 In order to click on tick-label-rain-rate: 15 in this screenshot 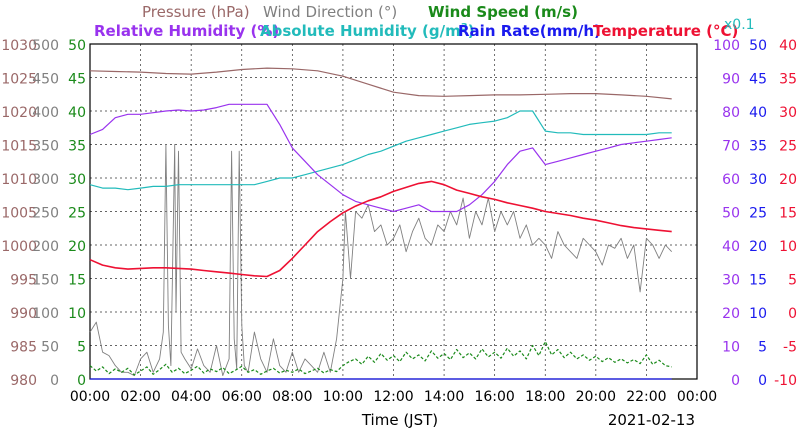, I will do `click(758, 281)`.